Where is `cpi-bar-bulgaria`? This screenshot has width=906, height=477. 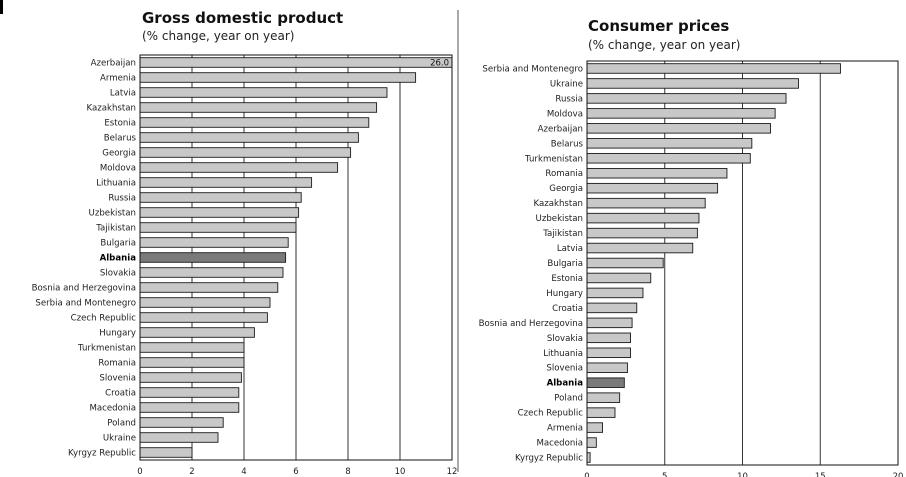
cpi-bar-bulgaria is located at coordinates (625, 263).